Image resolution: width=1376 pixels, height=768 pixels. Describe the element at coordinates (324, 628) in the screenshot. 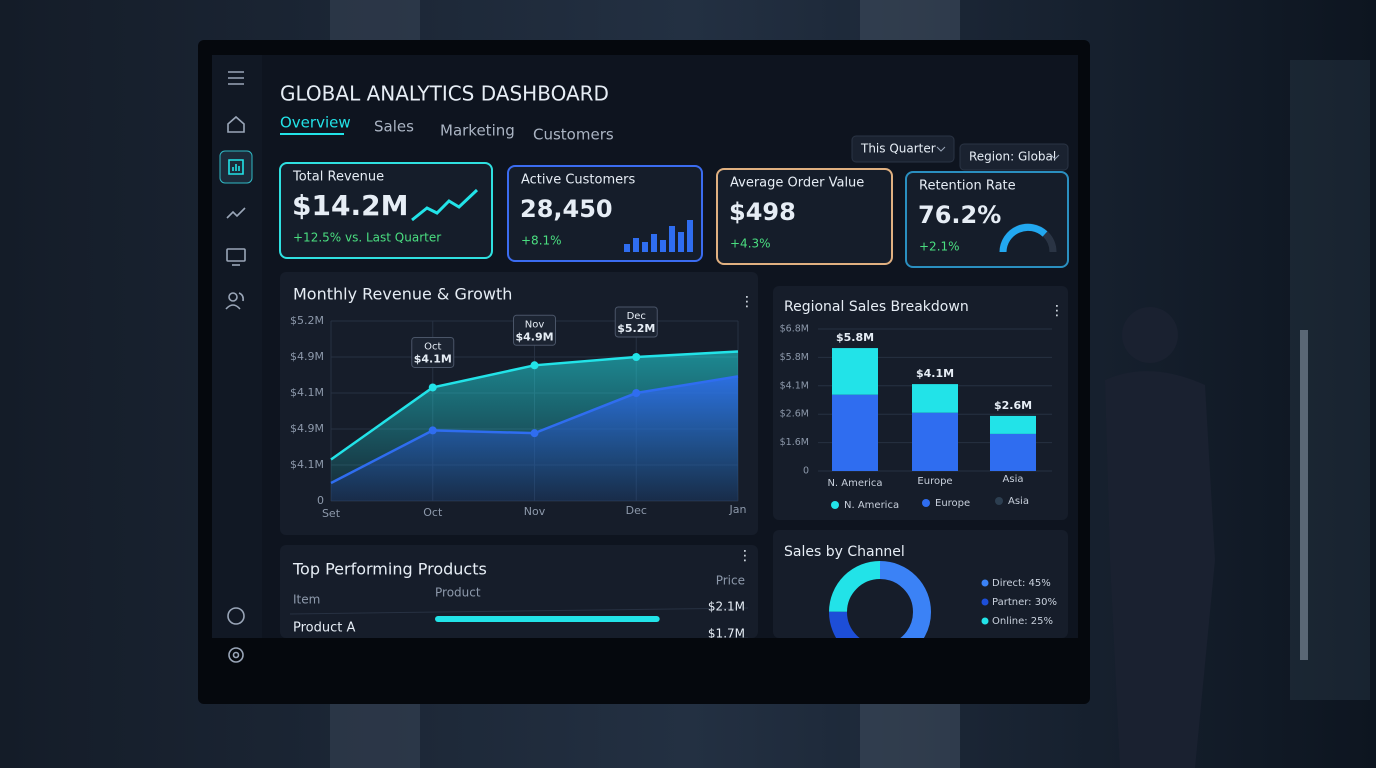

I see `product-name: Product A` at that location.